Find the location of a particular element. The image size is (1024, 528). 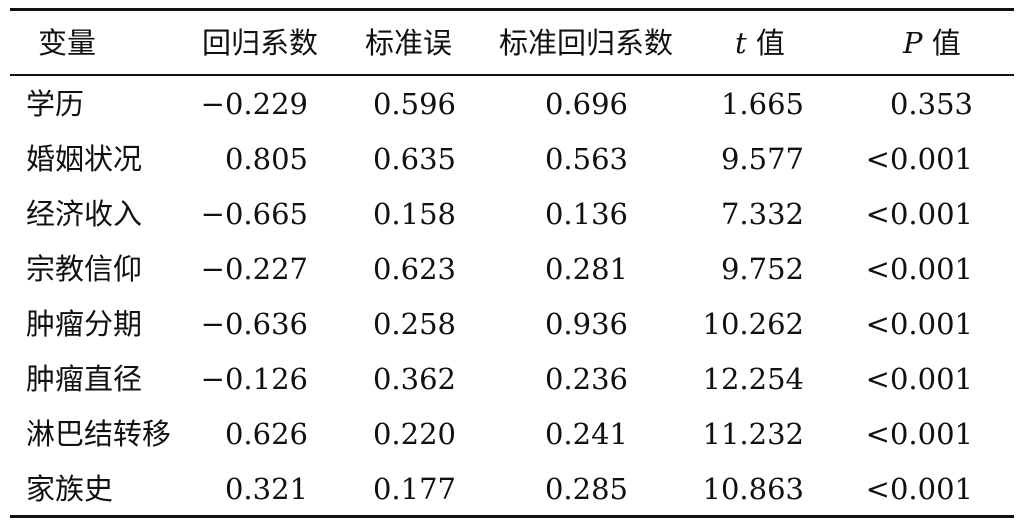

table-row: 肿瘤直径 −0.126 0.362 0.236 12.254 <0.001 is located at coordinates (512, 379).